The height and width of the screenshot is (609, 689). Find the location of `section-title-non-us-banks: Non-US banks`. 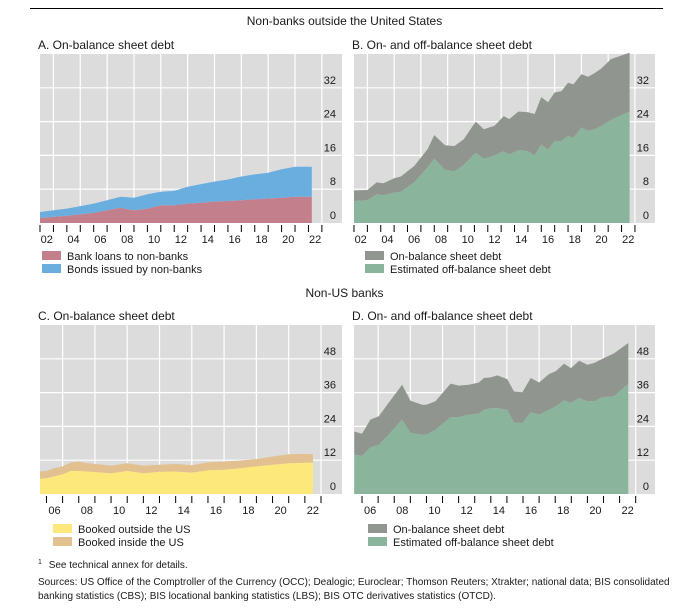

section-title-non-us-banks: Non-US banks is located at coordinates (344, 293).